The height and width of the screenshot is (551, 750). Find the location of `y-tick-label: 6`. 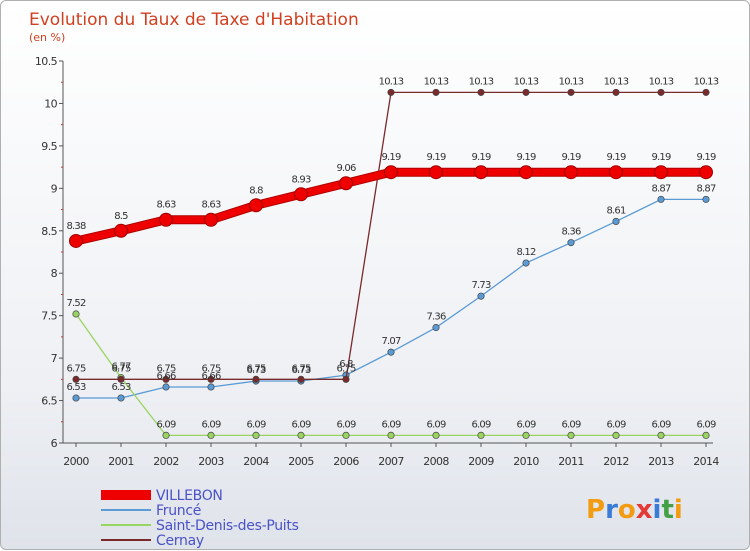

y-tick-label: 6 is located at coordinates (54, 443).